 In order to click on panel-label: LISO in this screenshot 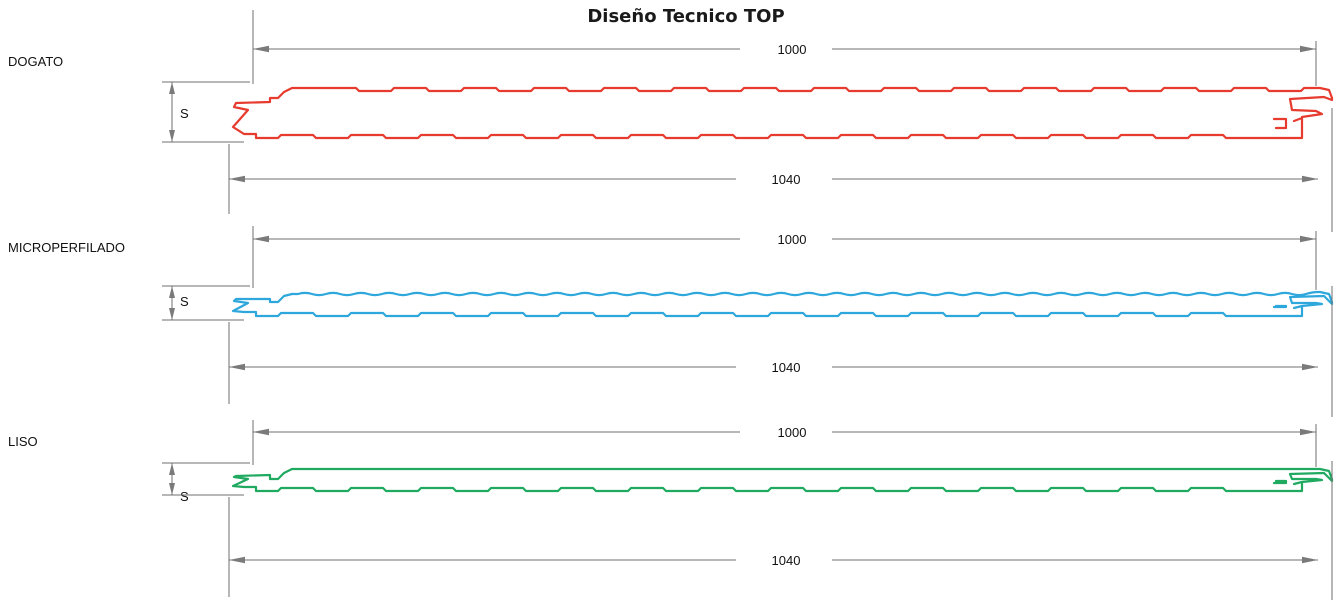, I will do `click(23, 441)`.